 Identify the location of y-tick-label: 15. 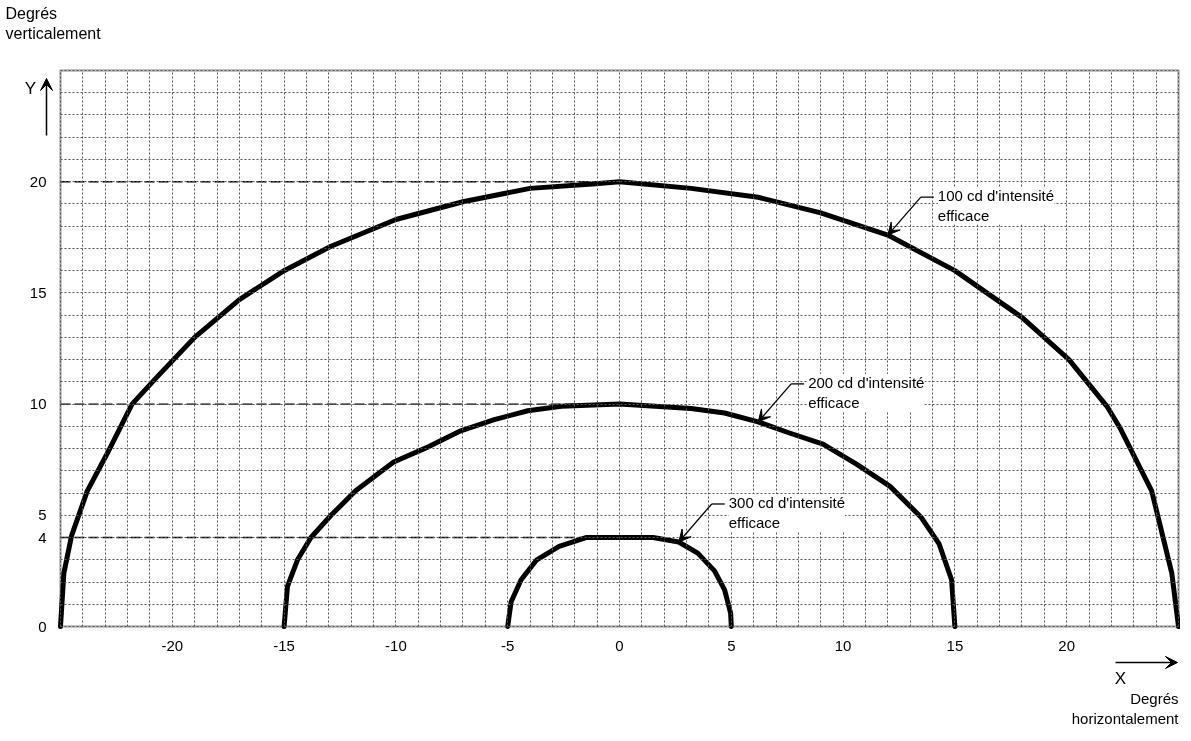
(38, 292).